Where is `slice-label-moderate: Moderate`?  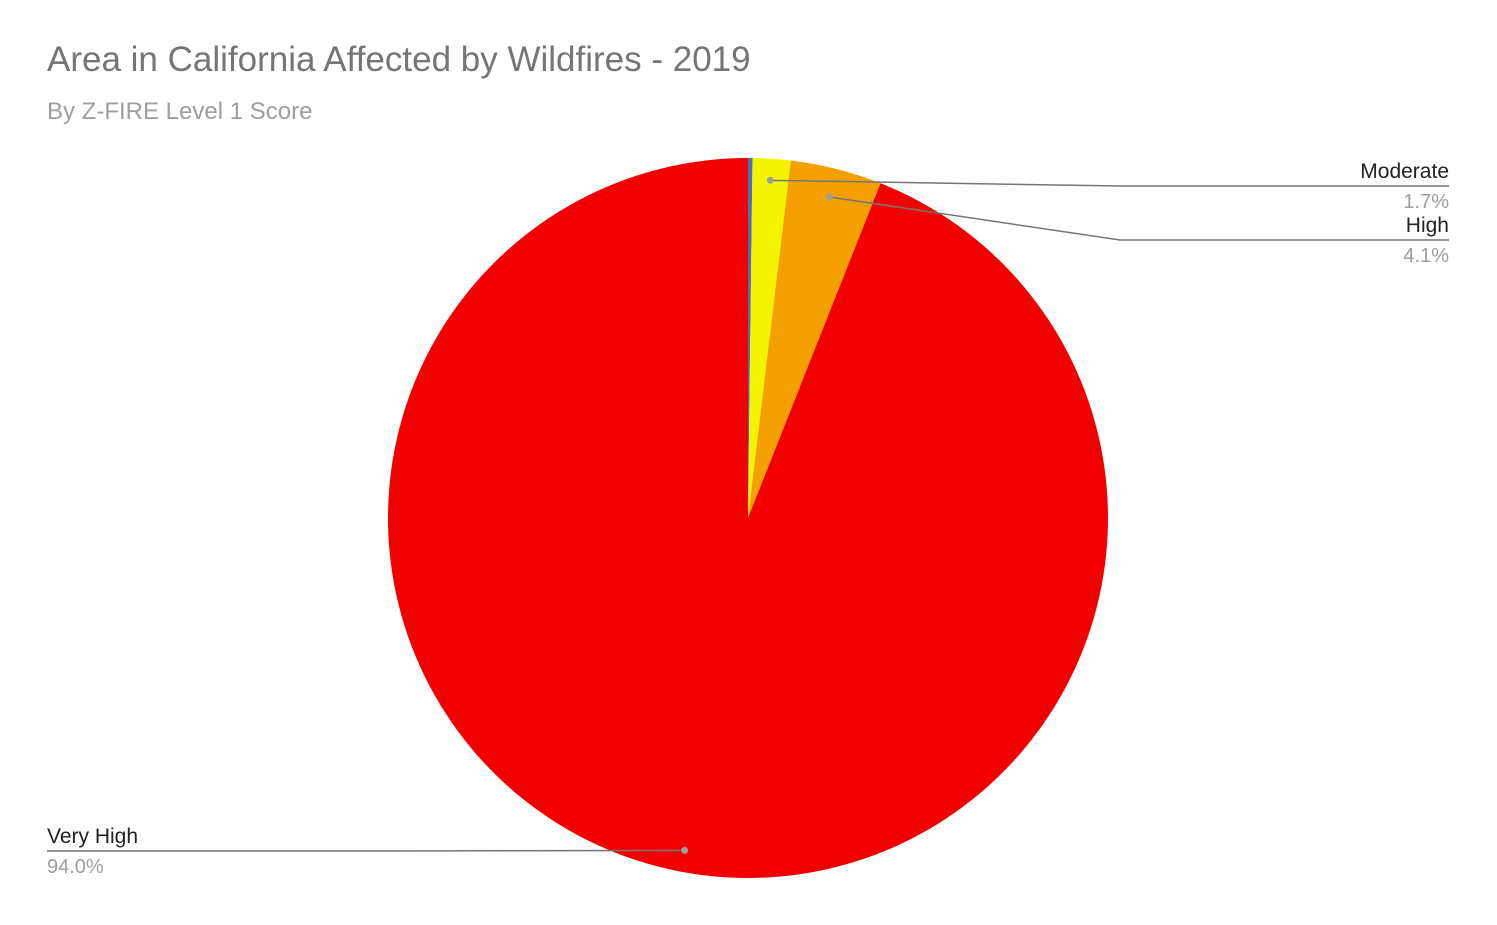 slice-label-moderate: Moderate is located at coordinates (1404, 171).